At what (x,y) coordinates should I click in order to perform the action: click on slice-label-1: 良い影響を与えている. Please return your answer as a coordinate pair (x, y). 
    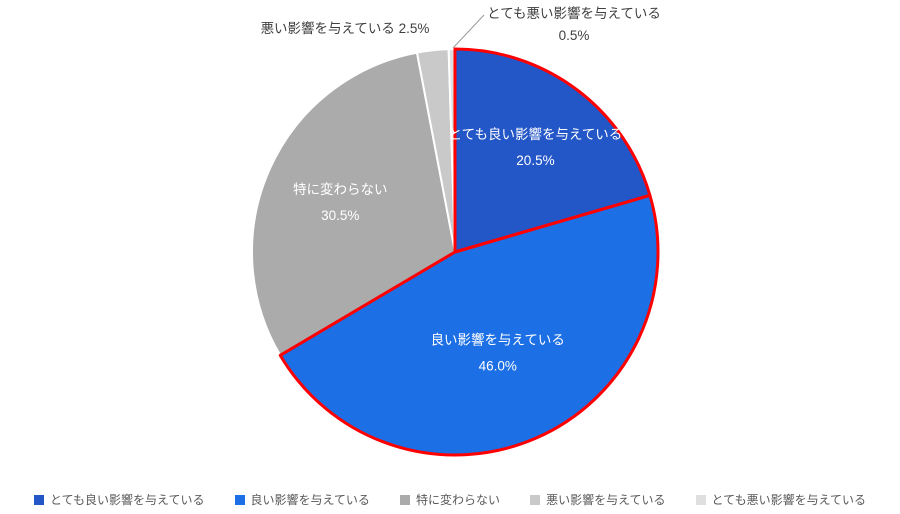
    Looking at the image, I should click on (498, 340).